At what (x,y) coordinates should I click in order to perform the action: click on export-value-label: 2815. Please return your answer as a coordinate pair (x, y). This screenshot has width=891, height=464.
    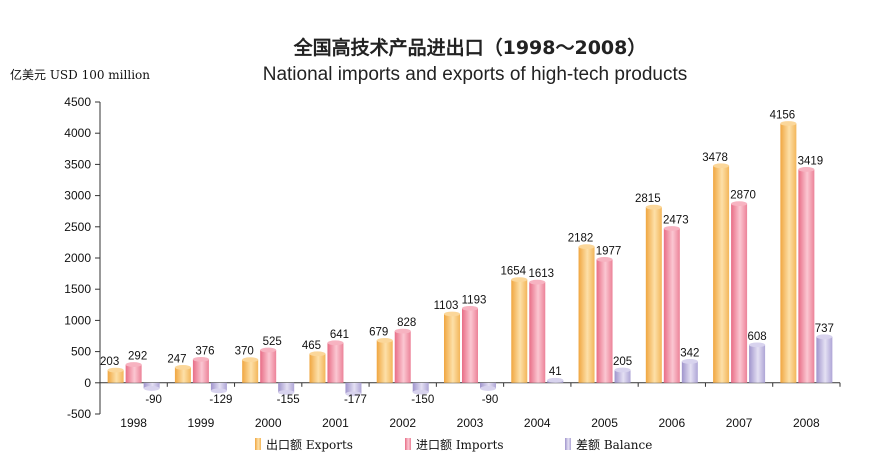
    Looking at the image, I should click on (648, 199).